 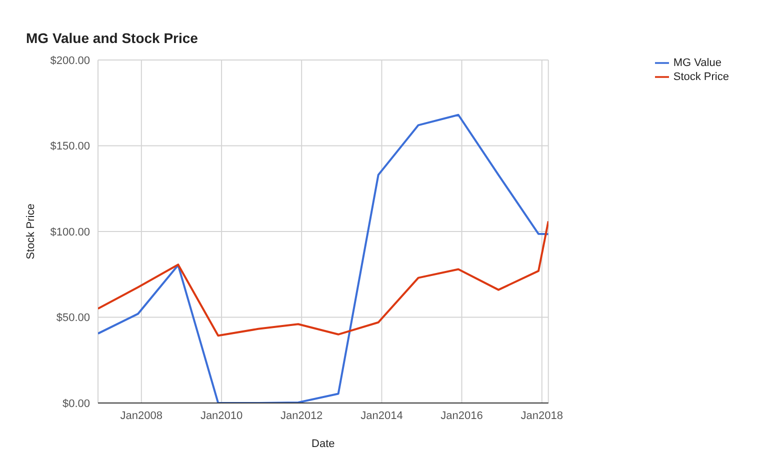 I want to click on x-tick-label: Jan2016, so click(x=461, y=416).